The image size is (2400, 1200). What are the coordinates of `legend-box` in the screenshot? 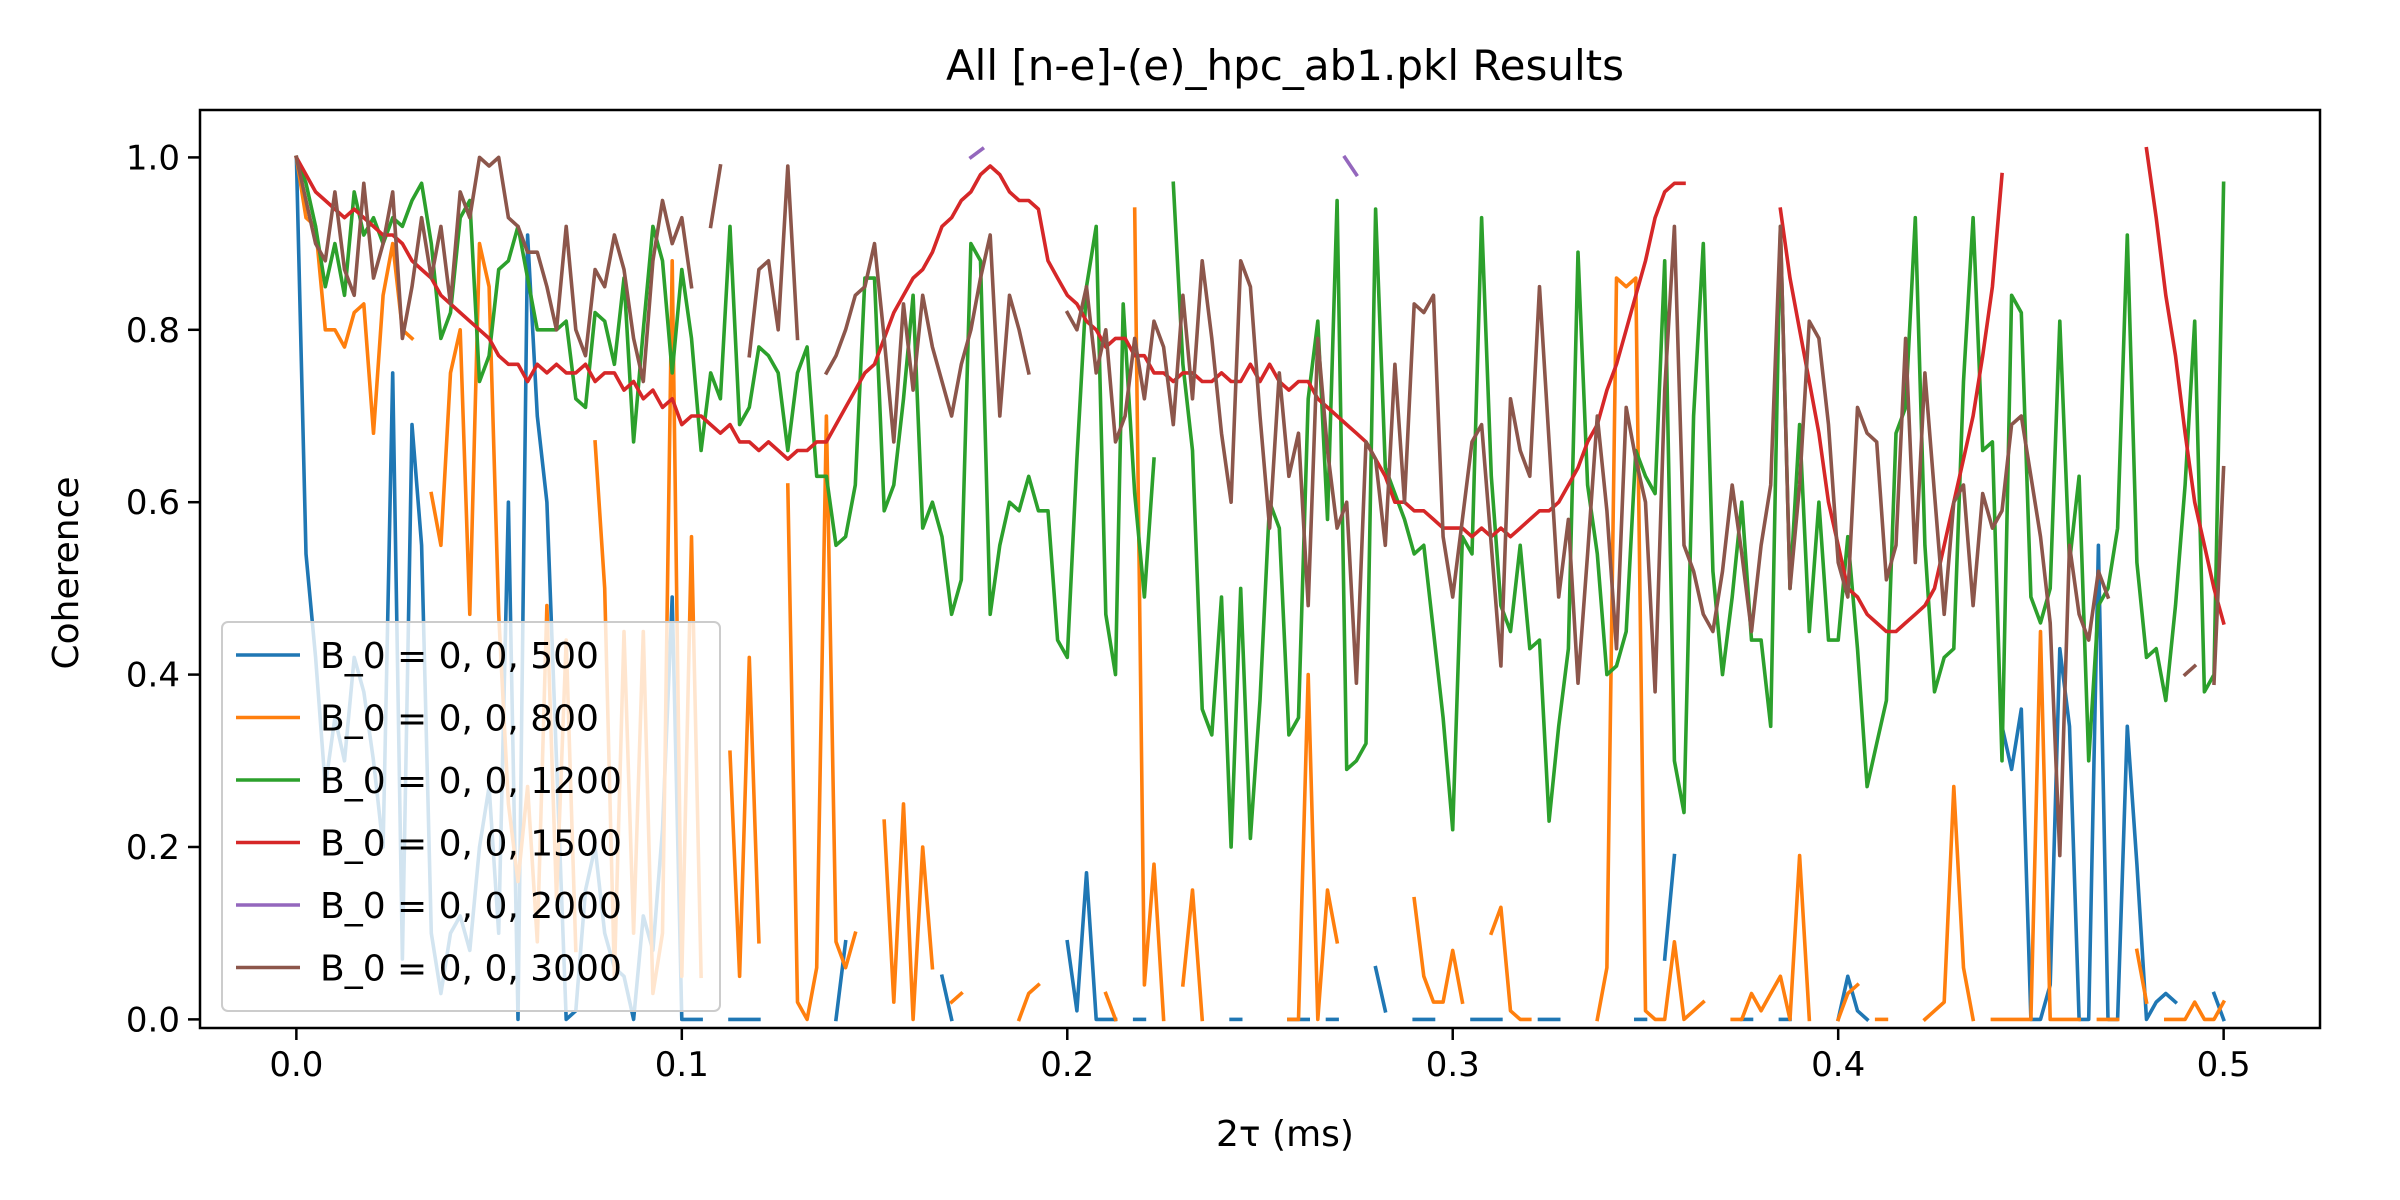 It's located at (471, 816).